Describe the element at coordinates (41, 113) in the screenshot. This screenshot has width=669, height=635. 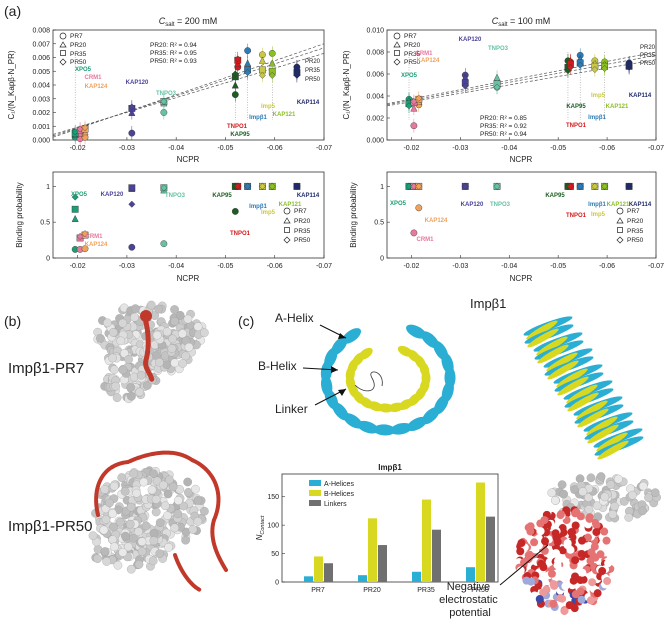
I see `y-tick-label: 0.002` at that location.